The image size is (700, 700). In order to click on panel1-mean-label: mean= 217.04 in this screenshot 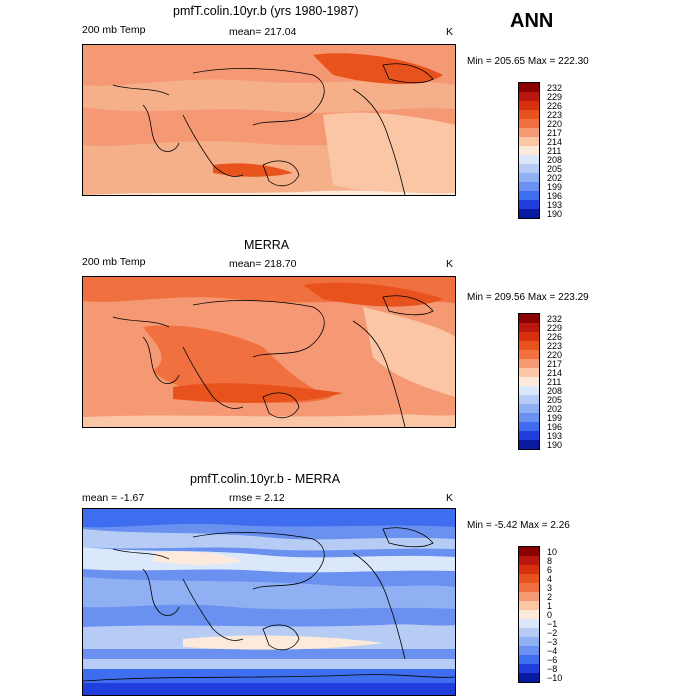, I will do `click(263, 32)`.